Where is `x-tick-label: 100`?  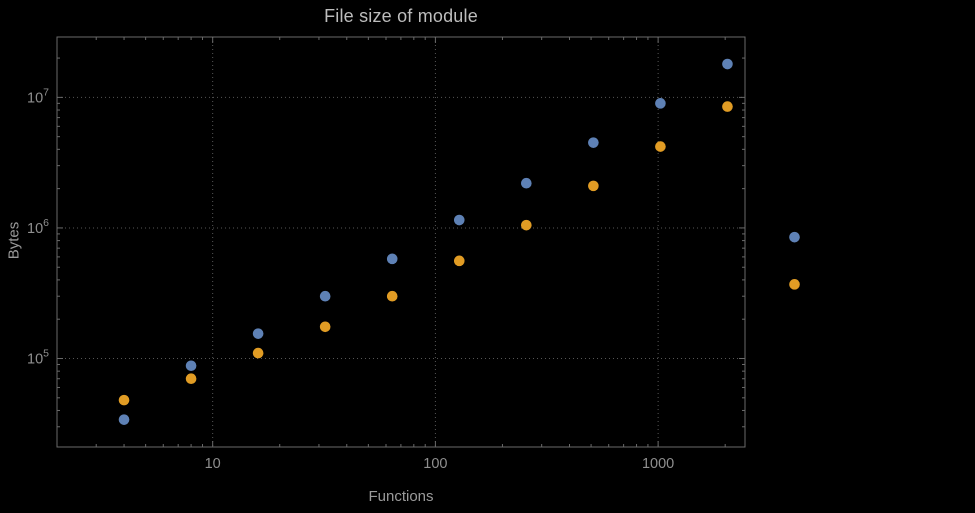
x-tick-label: 100 is located at coordinates (435, 464).